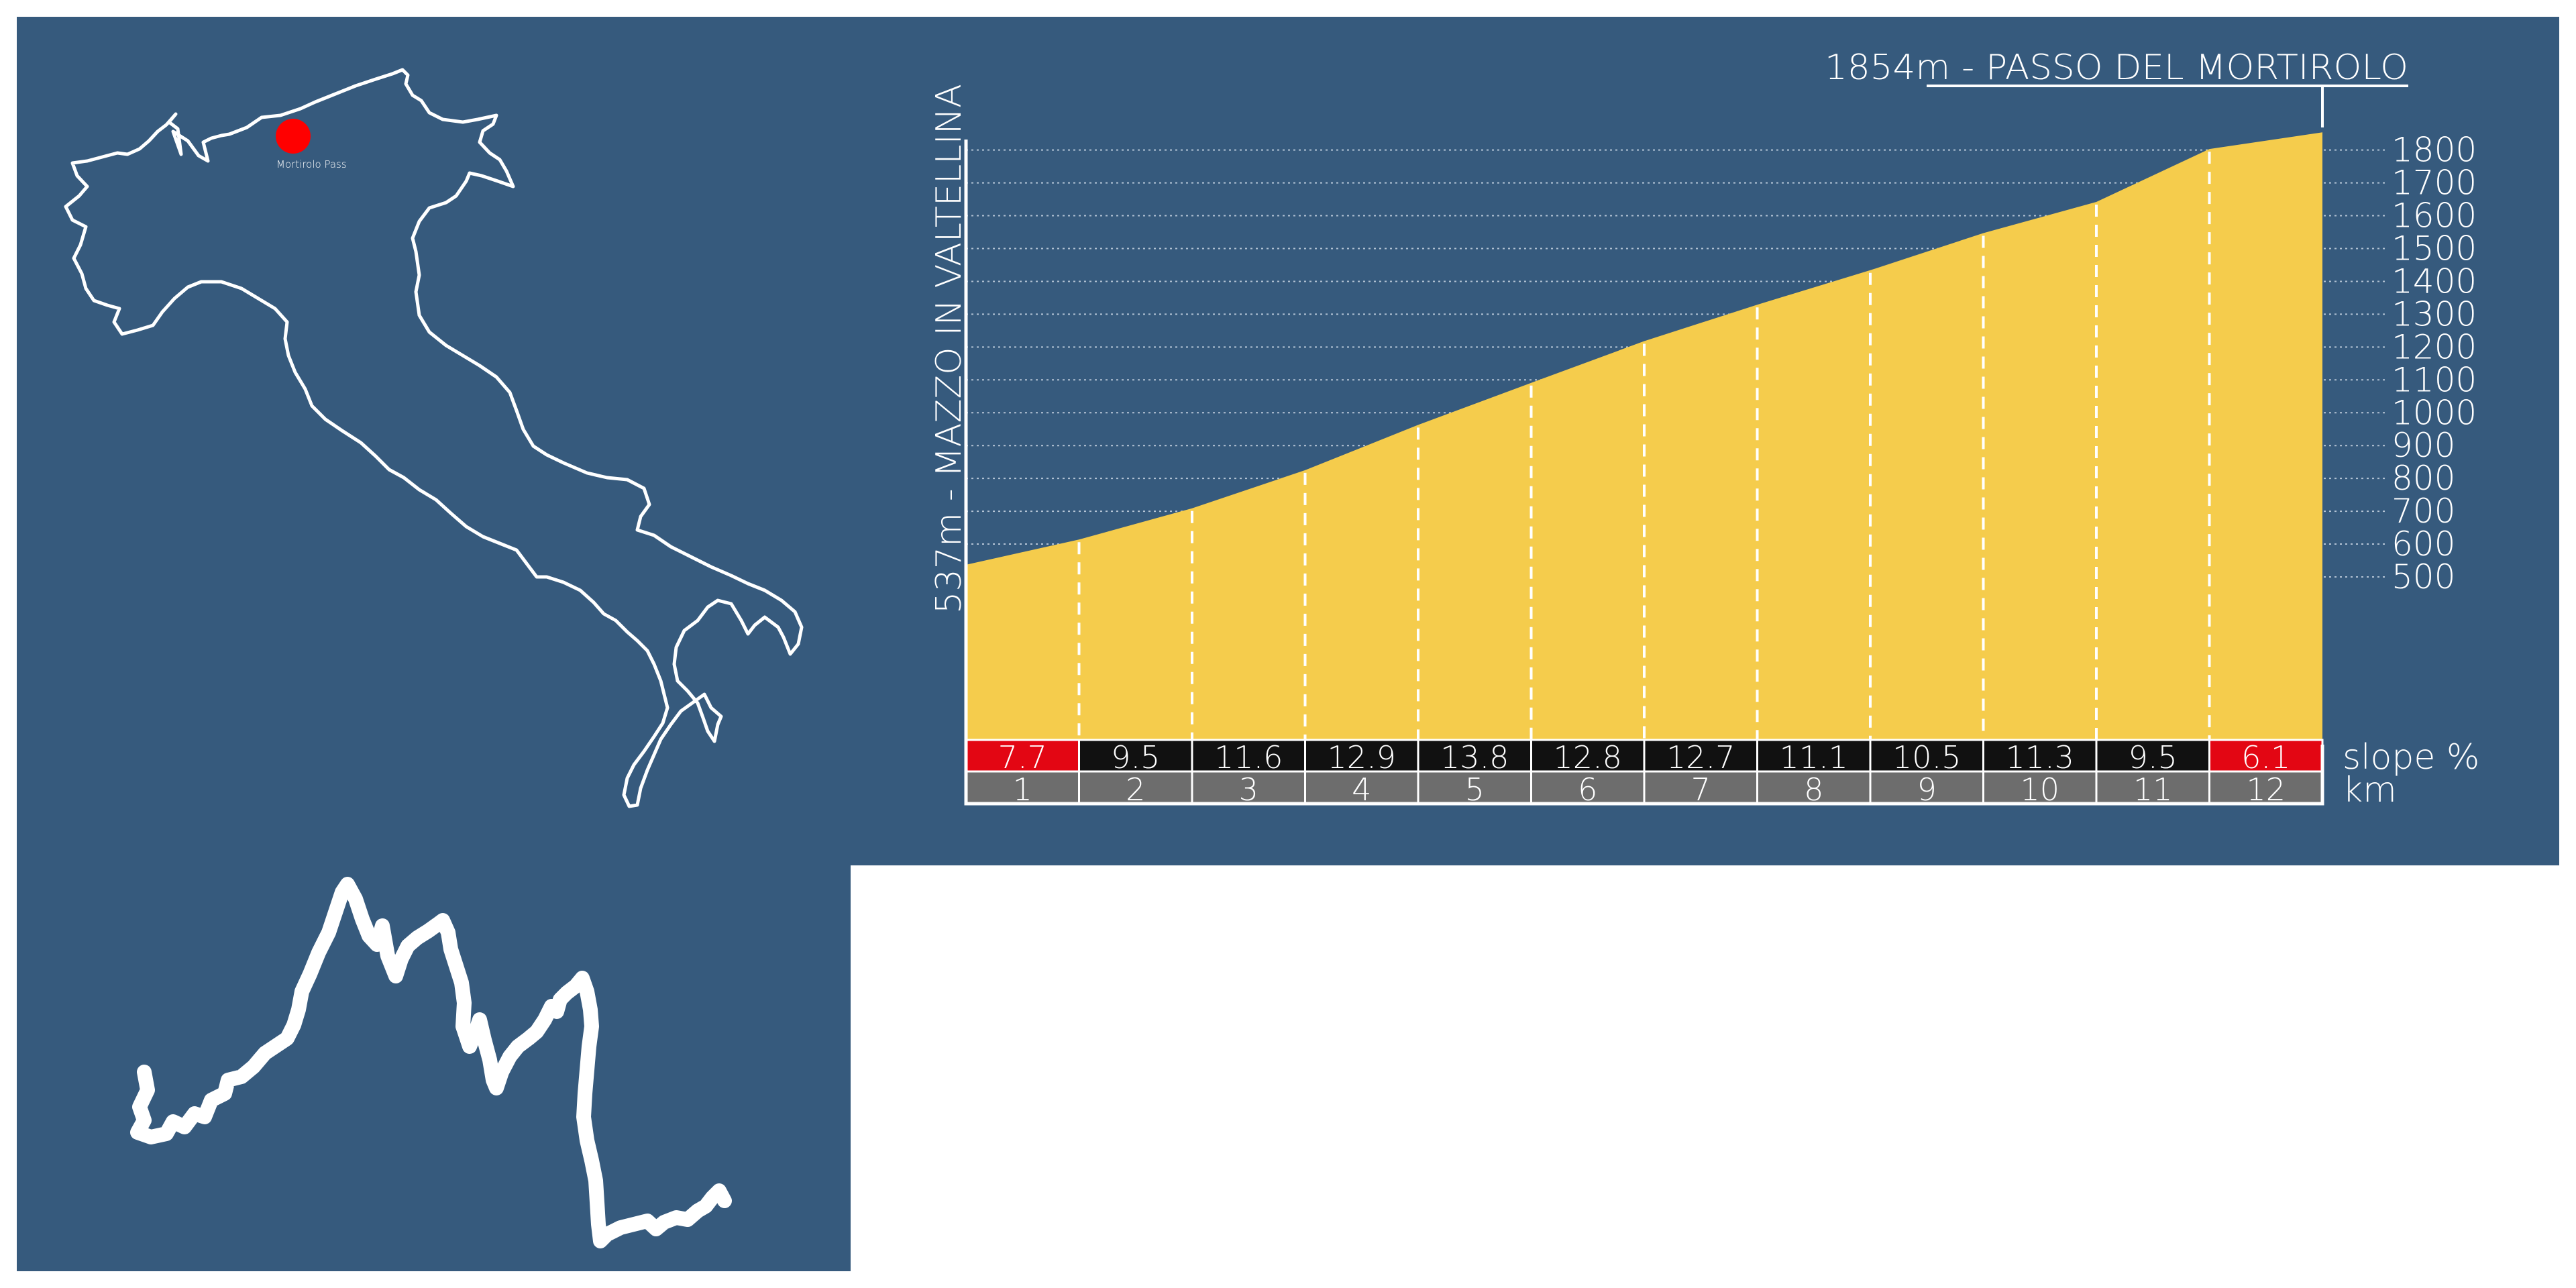 This screenshot has height=1288, width=2576. Describe the element at coordinates (1814, 757) in the screenshot. I see `slope-value: 11.1` at that location.